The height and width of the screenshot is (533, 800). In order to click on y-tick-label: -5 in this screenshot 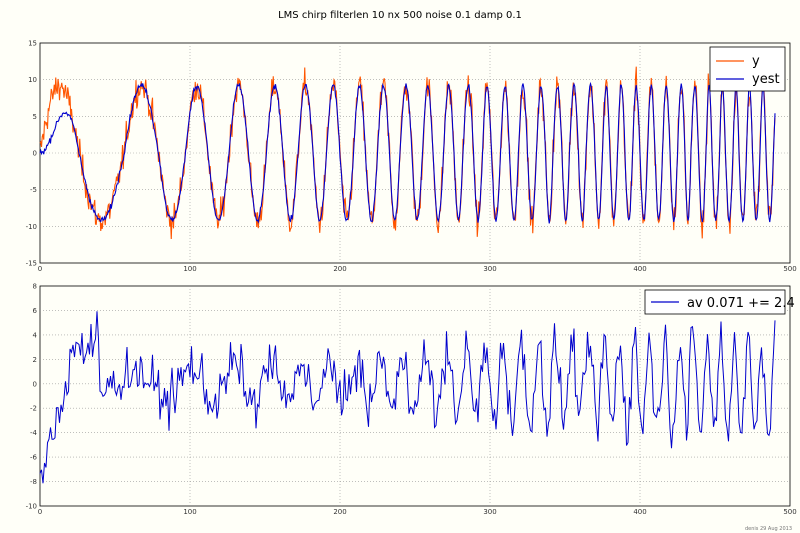, I will do `click(33, 190)`.